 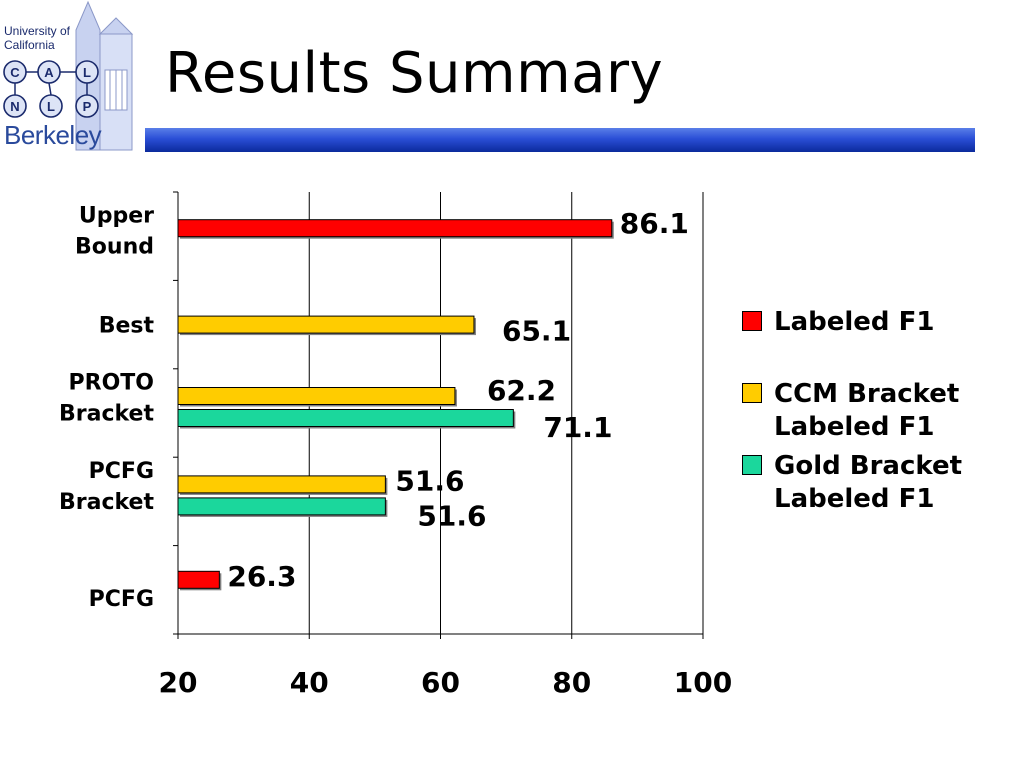 I want to click on legend-item: Gold Bracket Labeled F1, so click(x=852, y=483).